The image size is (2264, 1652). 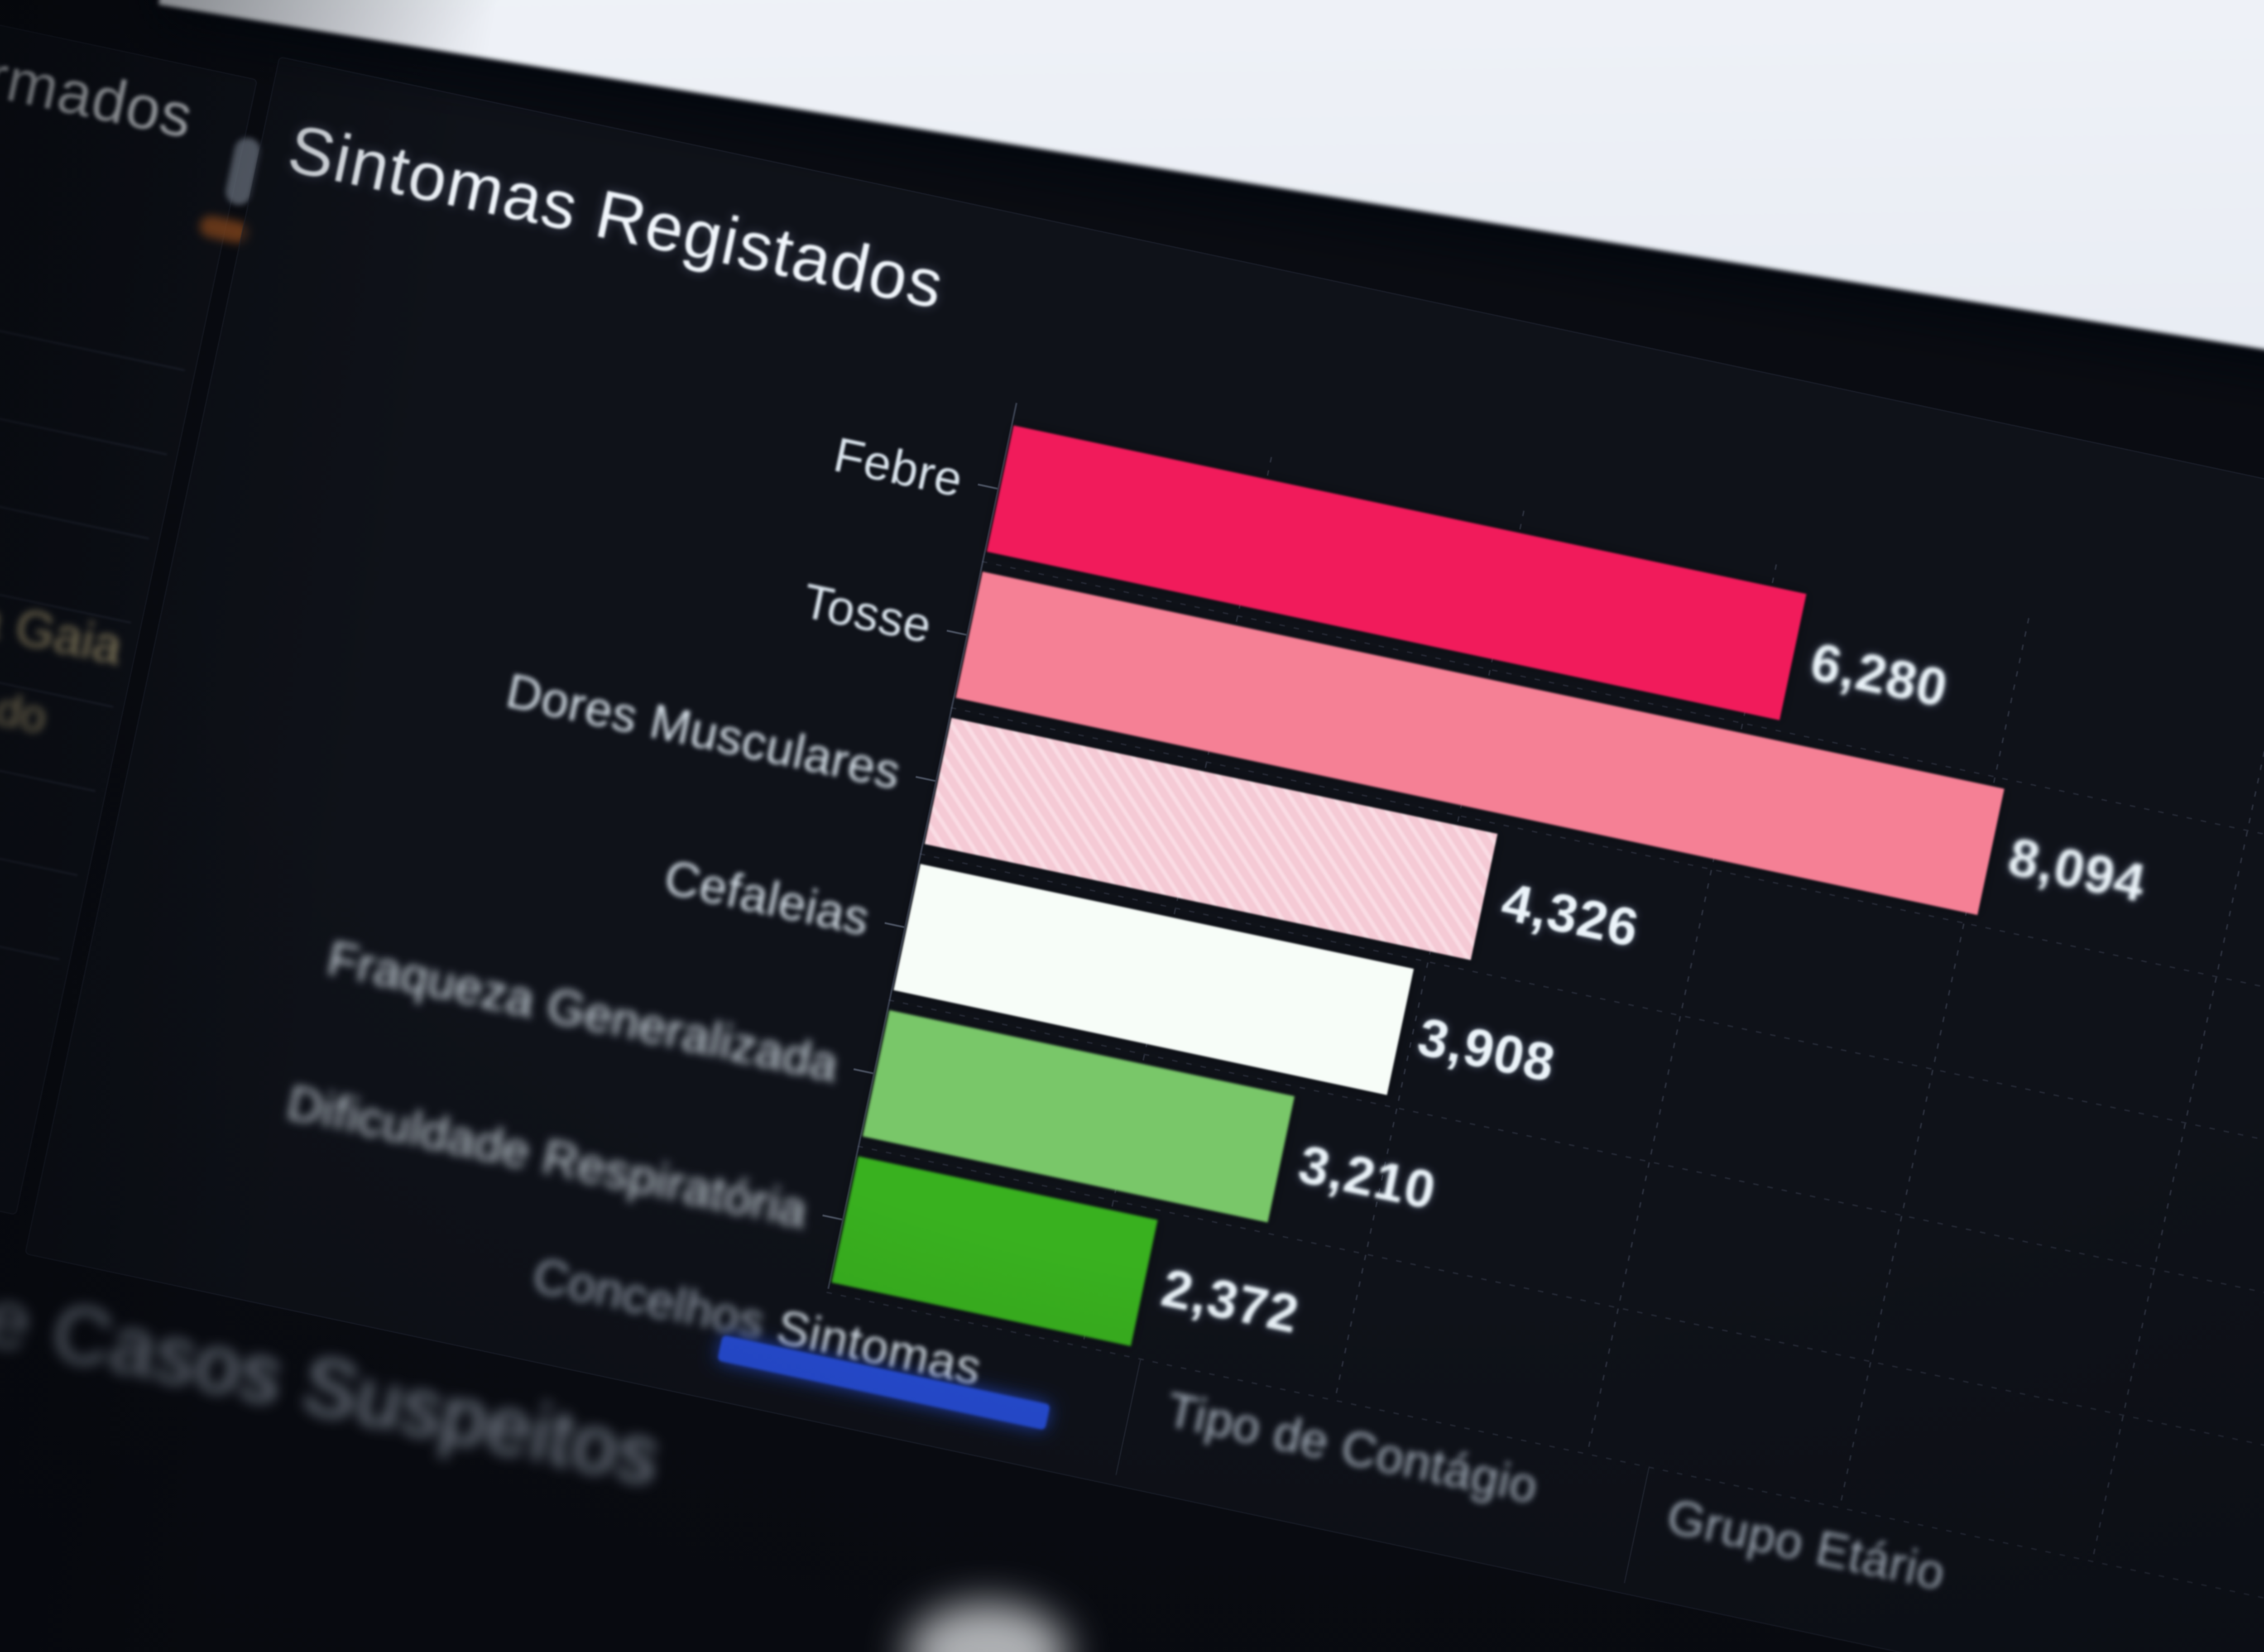 What do you see at coordinates (1487, 1050) in the screenshot?
I see `value-label: 3,908` at bounding box center [1487, 1050].